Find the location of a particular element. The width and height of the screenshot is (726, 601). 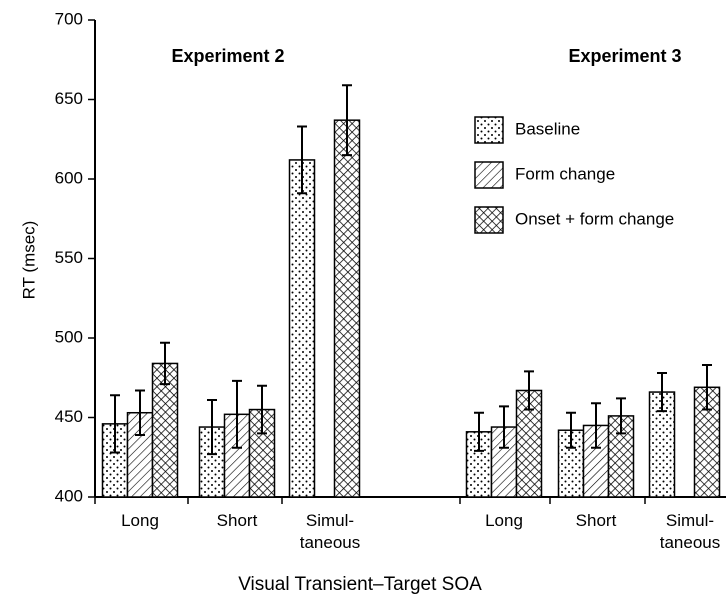

group-title: Experiment 3 is located at coordinates (624, 56).